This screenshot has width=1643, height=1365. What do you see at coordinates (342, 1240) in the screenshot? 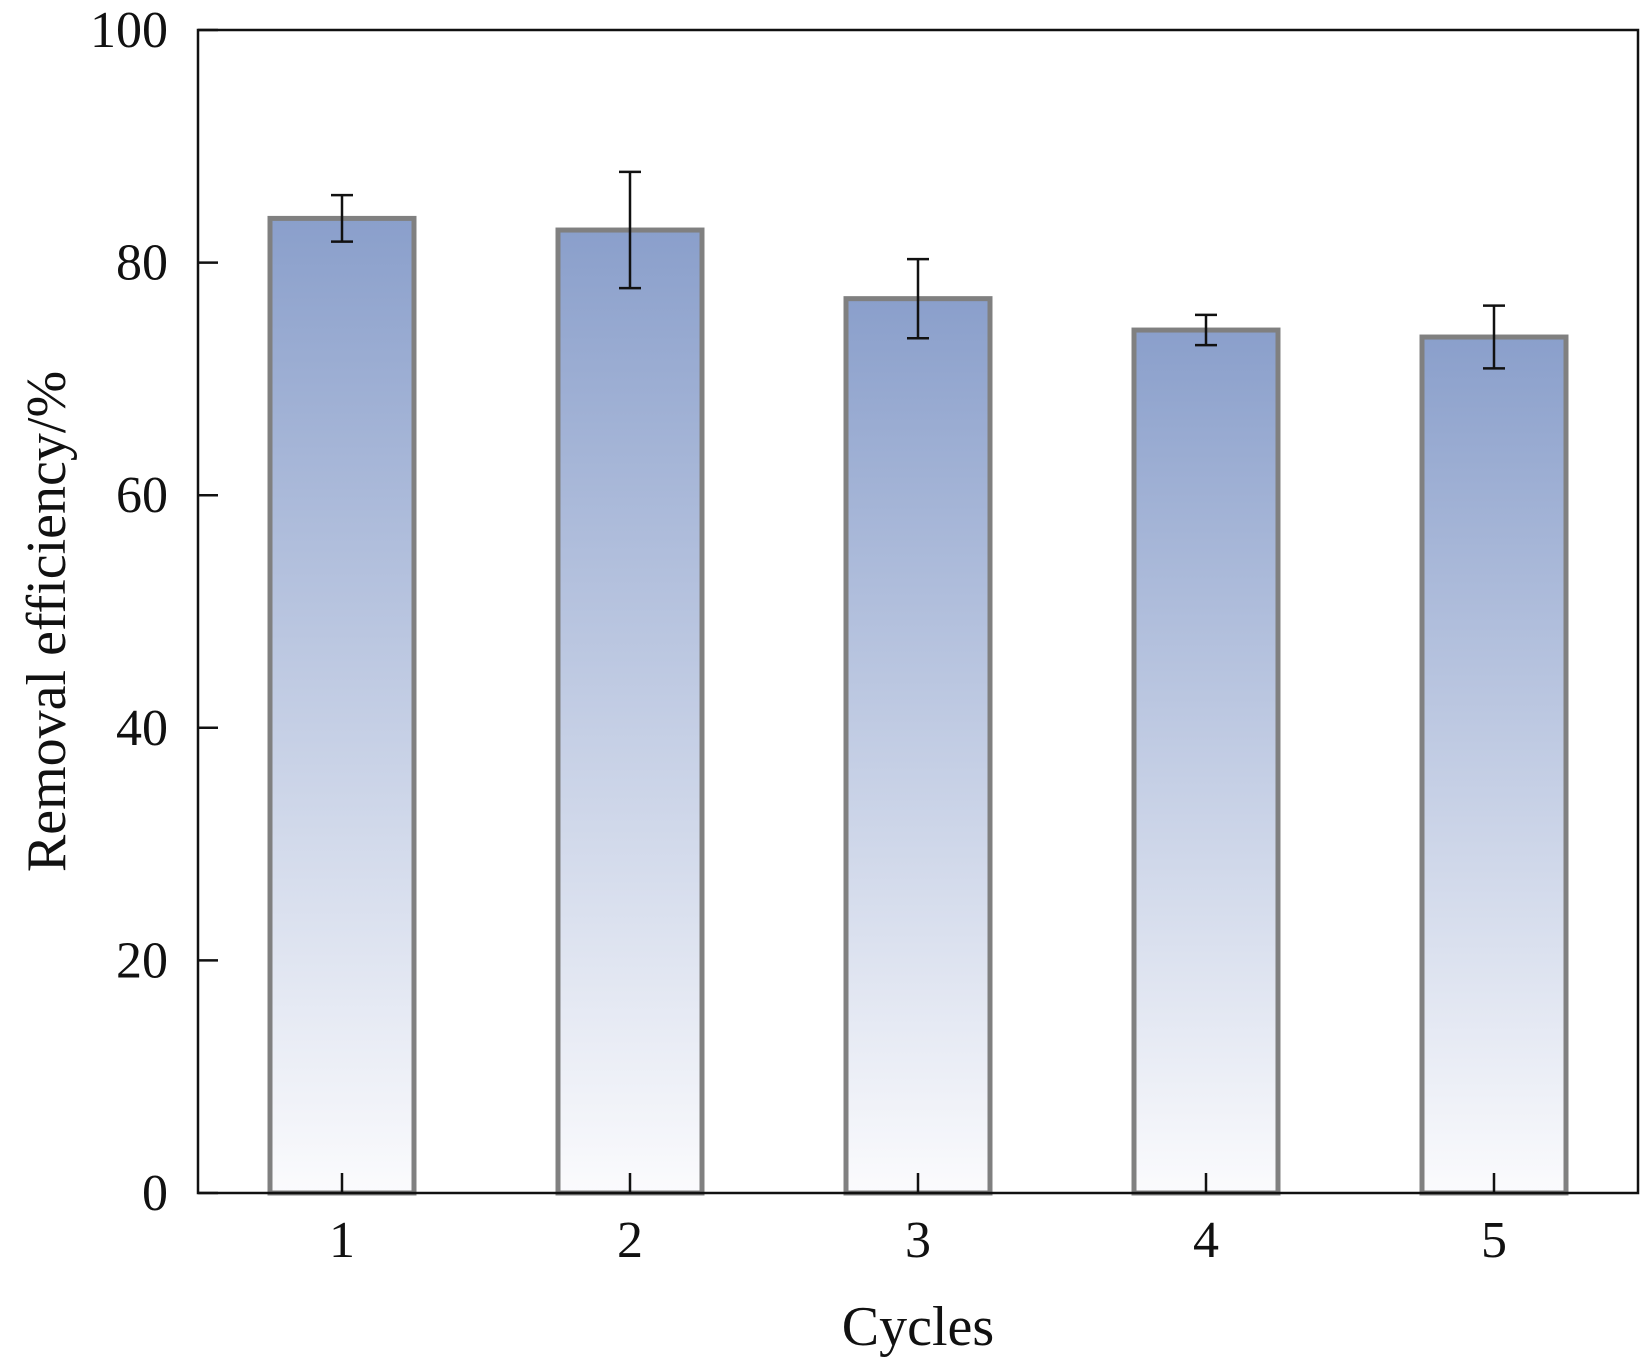
I see `x-tick-label: 1` at bounding box center [342, 1240].